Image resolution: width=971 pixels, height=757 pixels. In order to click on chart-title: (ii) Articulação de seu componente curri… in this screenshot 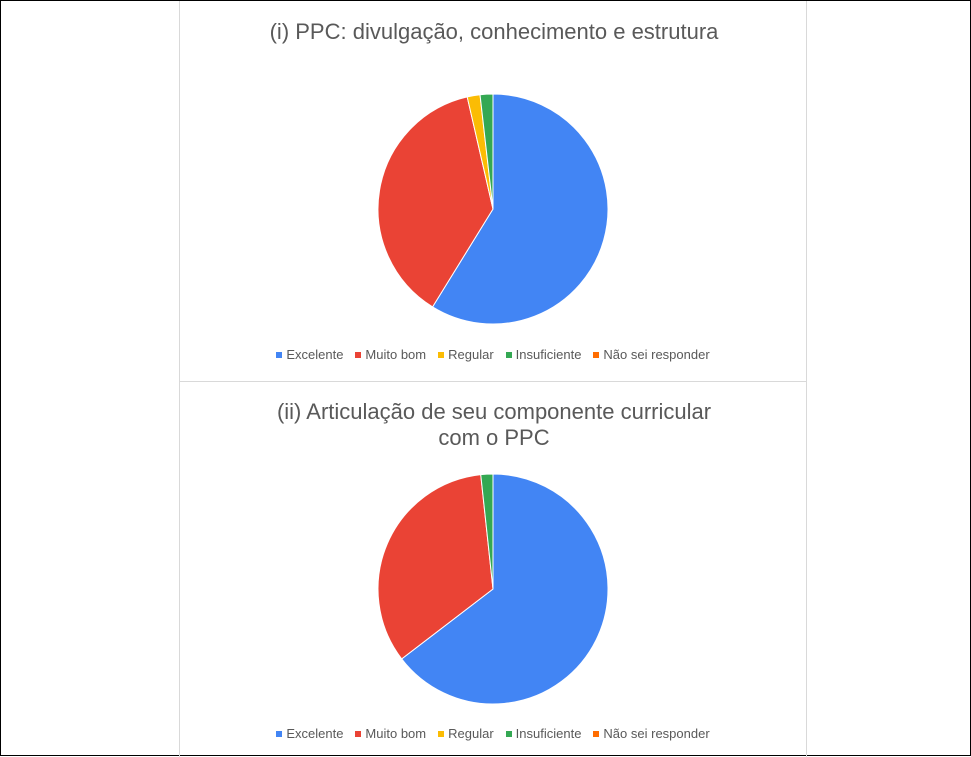, I will do `click(494, 424)`.